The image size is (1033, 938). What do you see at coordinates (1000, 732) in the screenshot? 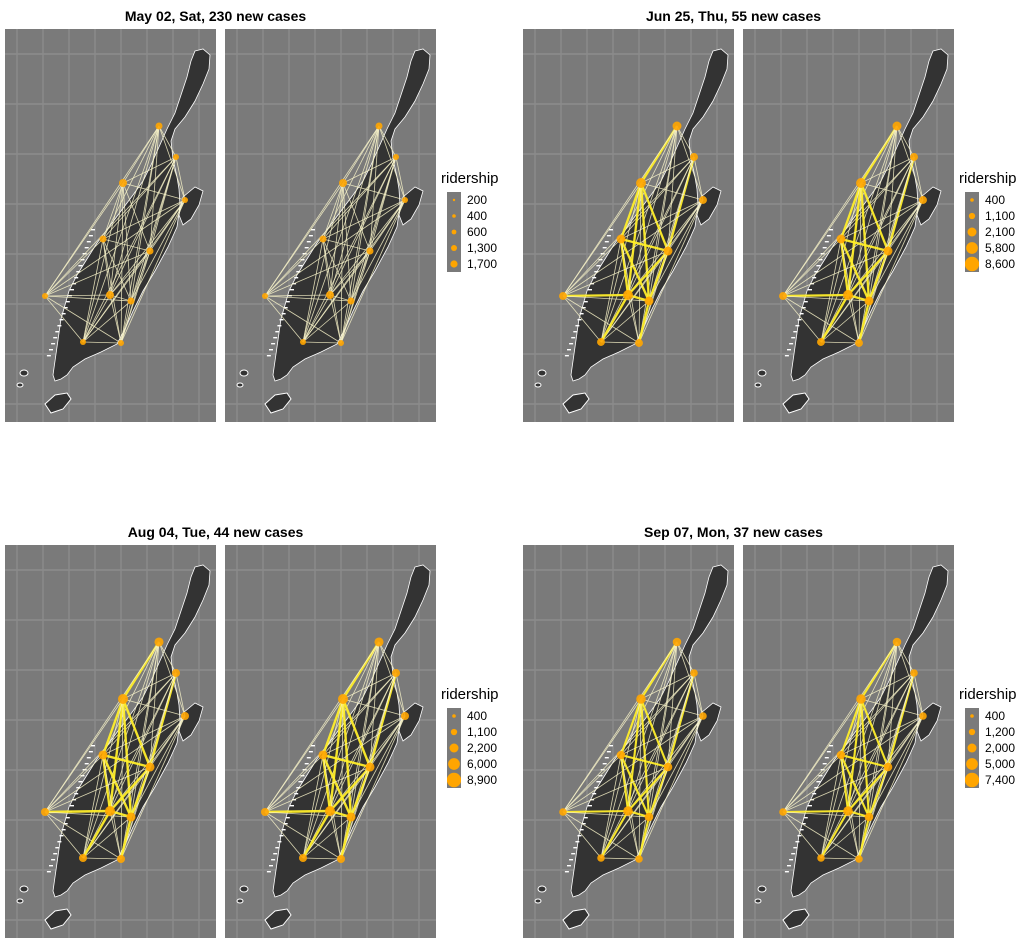
I see `legend-label: 1,200` at bounding box center [1000, 732].